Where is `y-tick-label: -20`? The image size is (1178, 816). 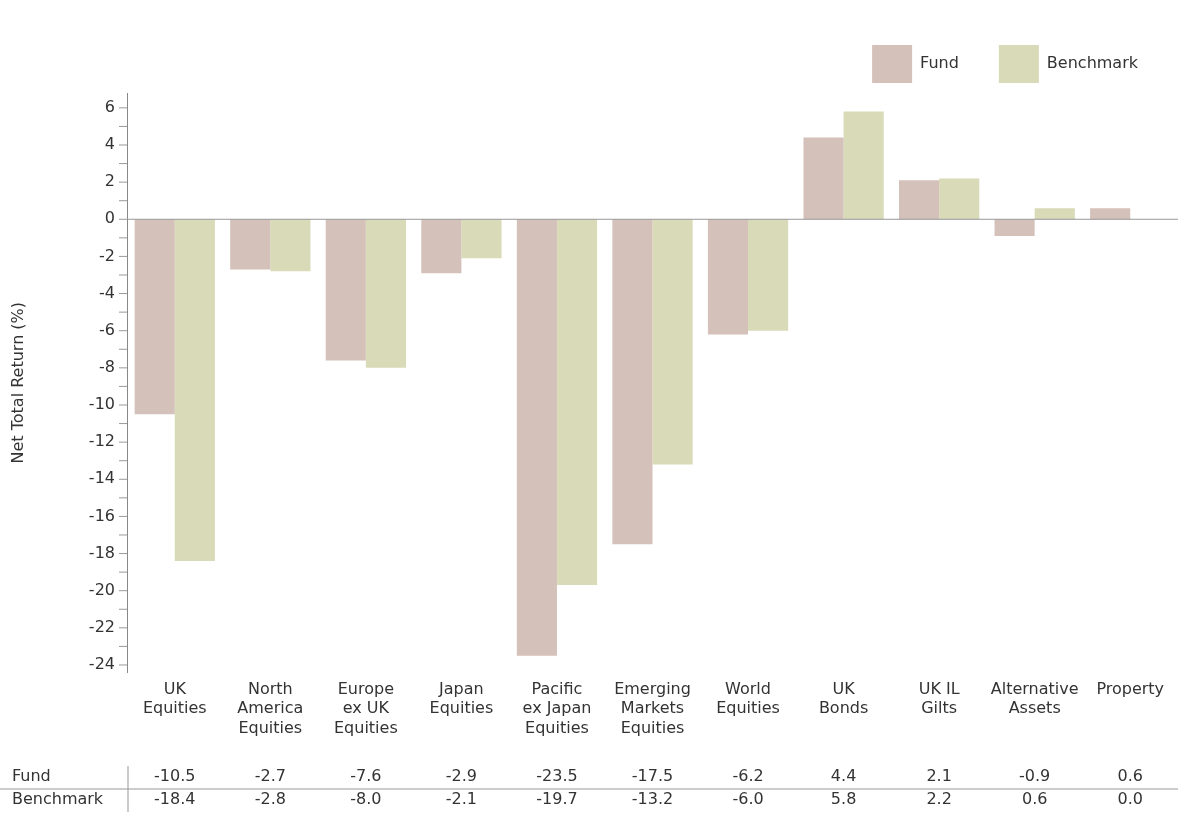 y-tick-label: -20 is located at coordinates (101, 589).